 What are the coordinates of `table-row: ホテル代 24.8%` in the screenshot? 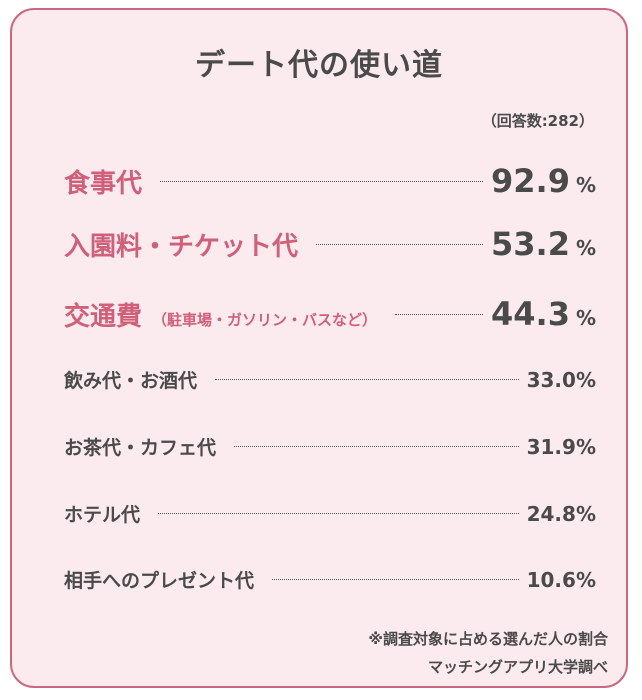 It's located at (330, 513).